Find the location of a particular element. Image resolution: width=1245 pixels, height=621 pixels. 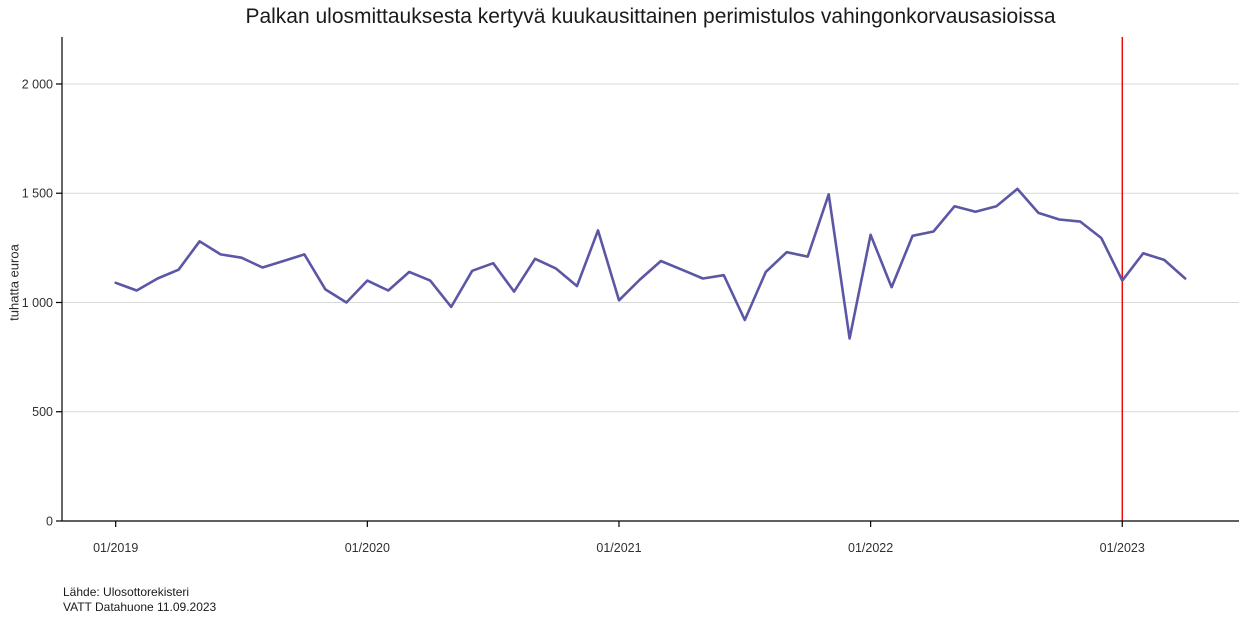

x-tick-label: 01/2019 is located at coordinates (115, 548).